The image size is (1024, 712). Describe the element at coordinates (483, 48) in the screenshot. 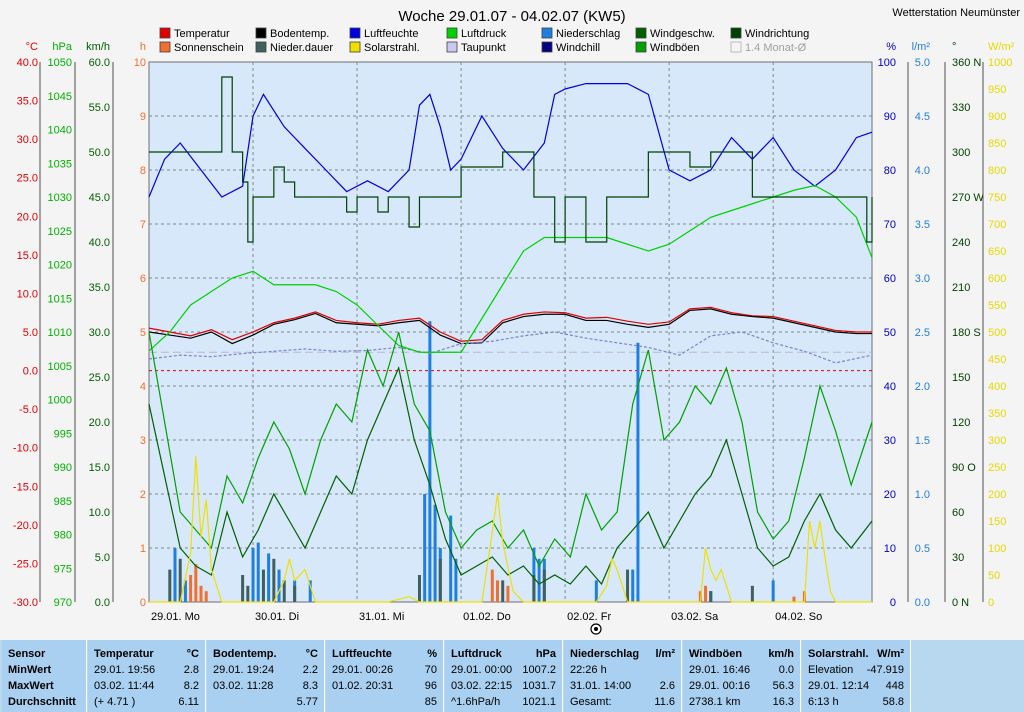

I see `legend-label: Taupunkt` at that location.